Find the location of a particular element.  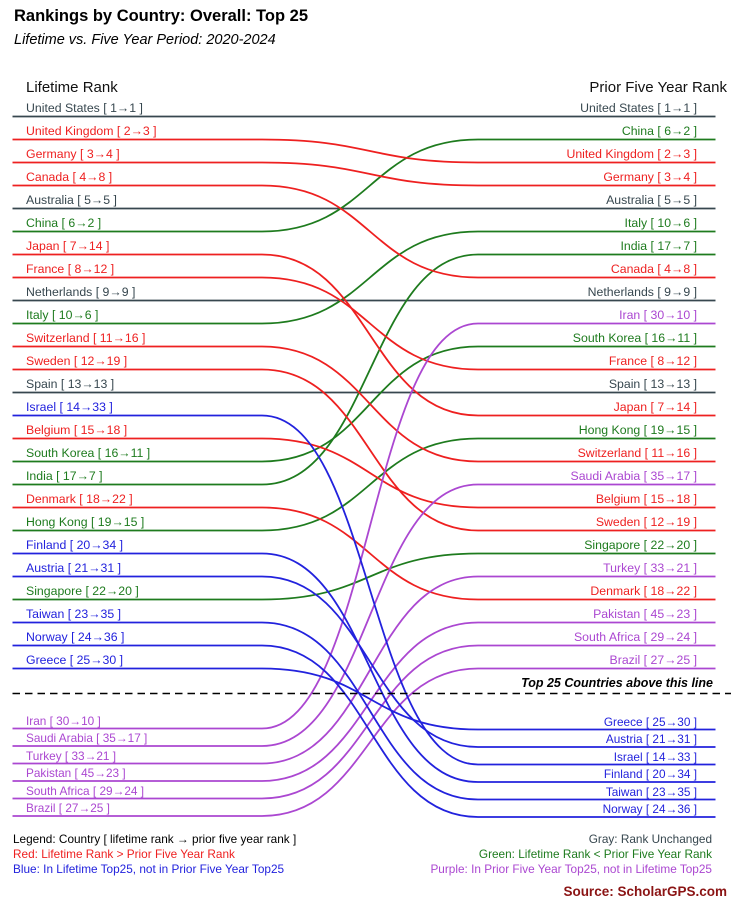

right-country-label: Italy [ 10→6 ] is located at coordinates (660, 222).